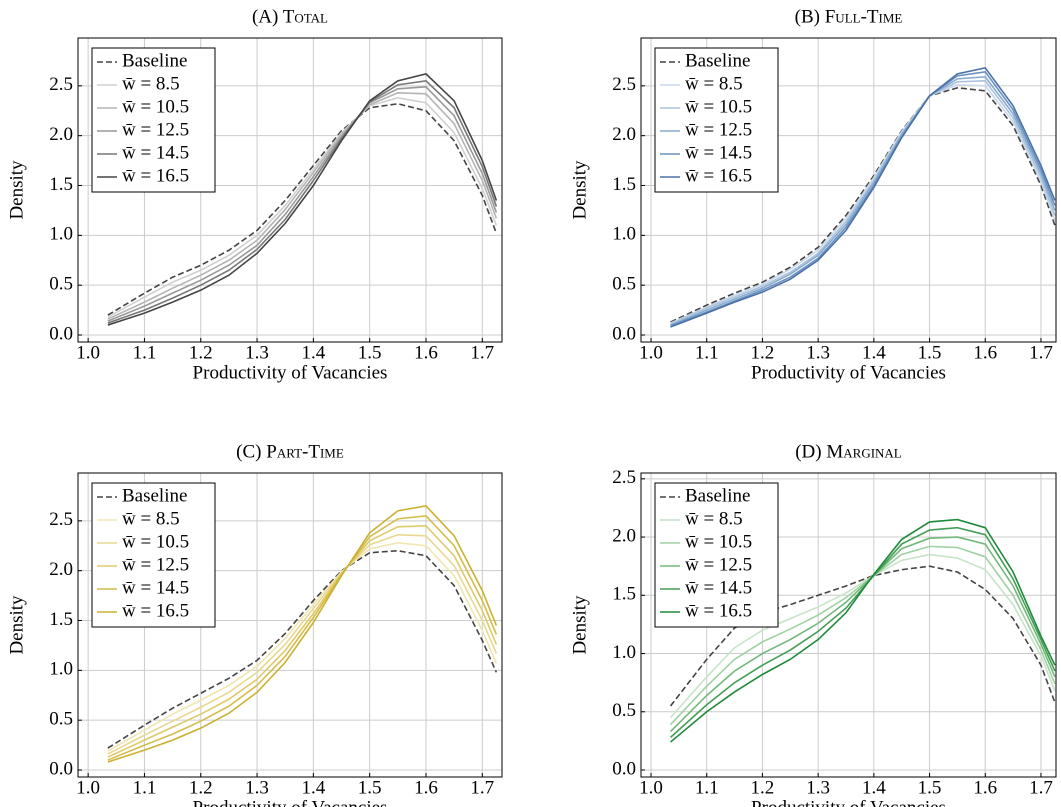  What do you see at coordinates (290, 16) in the screenshot?
I see `panel-title: (A) Total` at bounding box center [290, 16].